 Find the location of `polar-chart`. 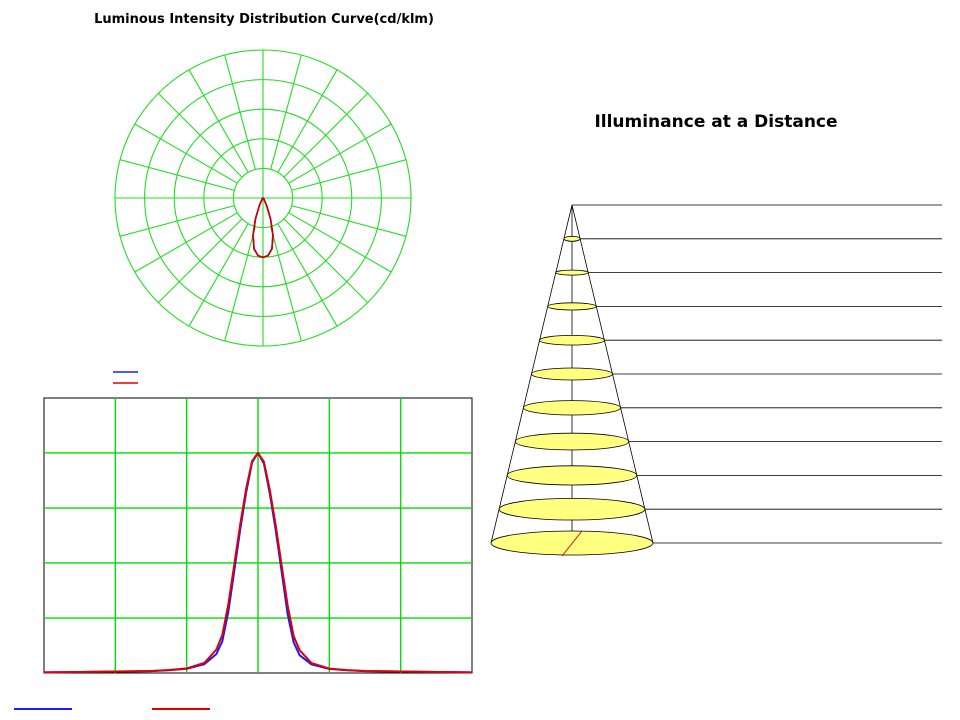

polar-chart is located at coordinates (262, 216).